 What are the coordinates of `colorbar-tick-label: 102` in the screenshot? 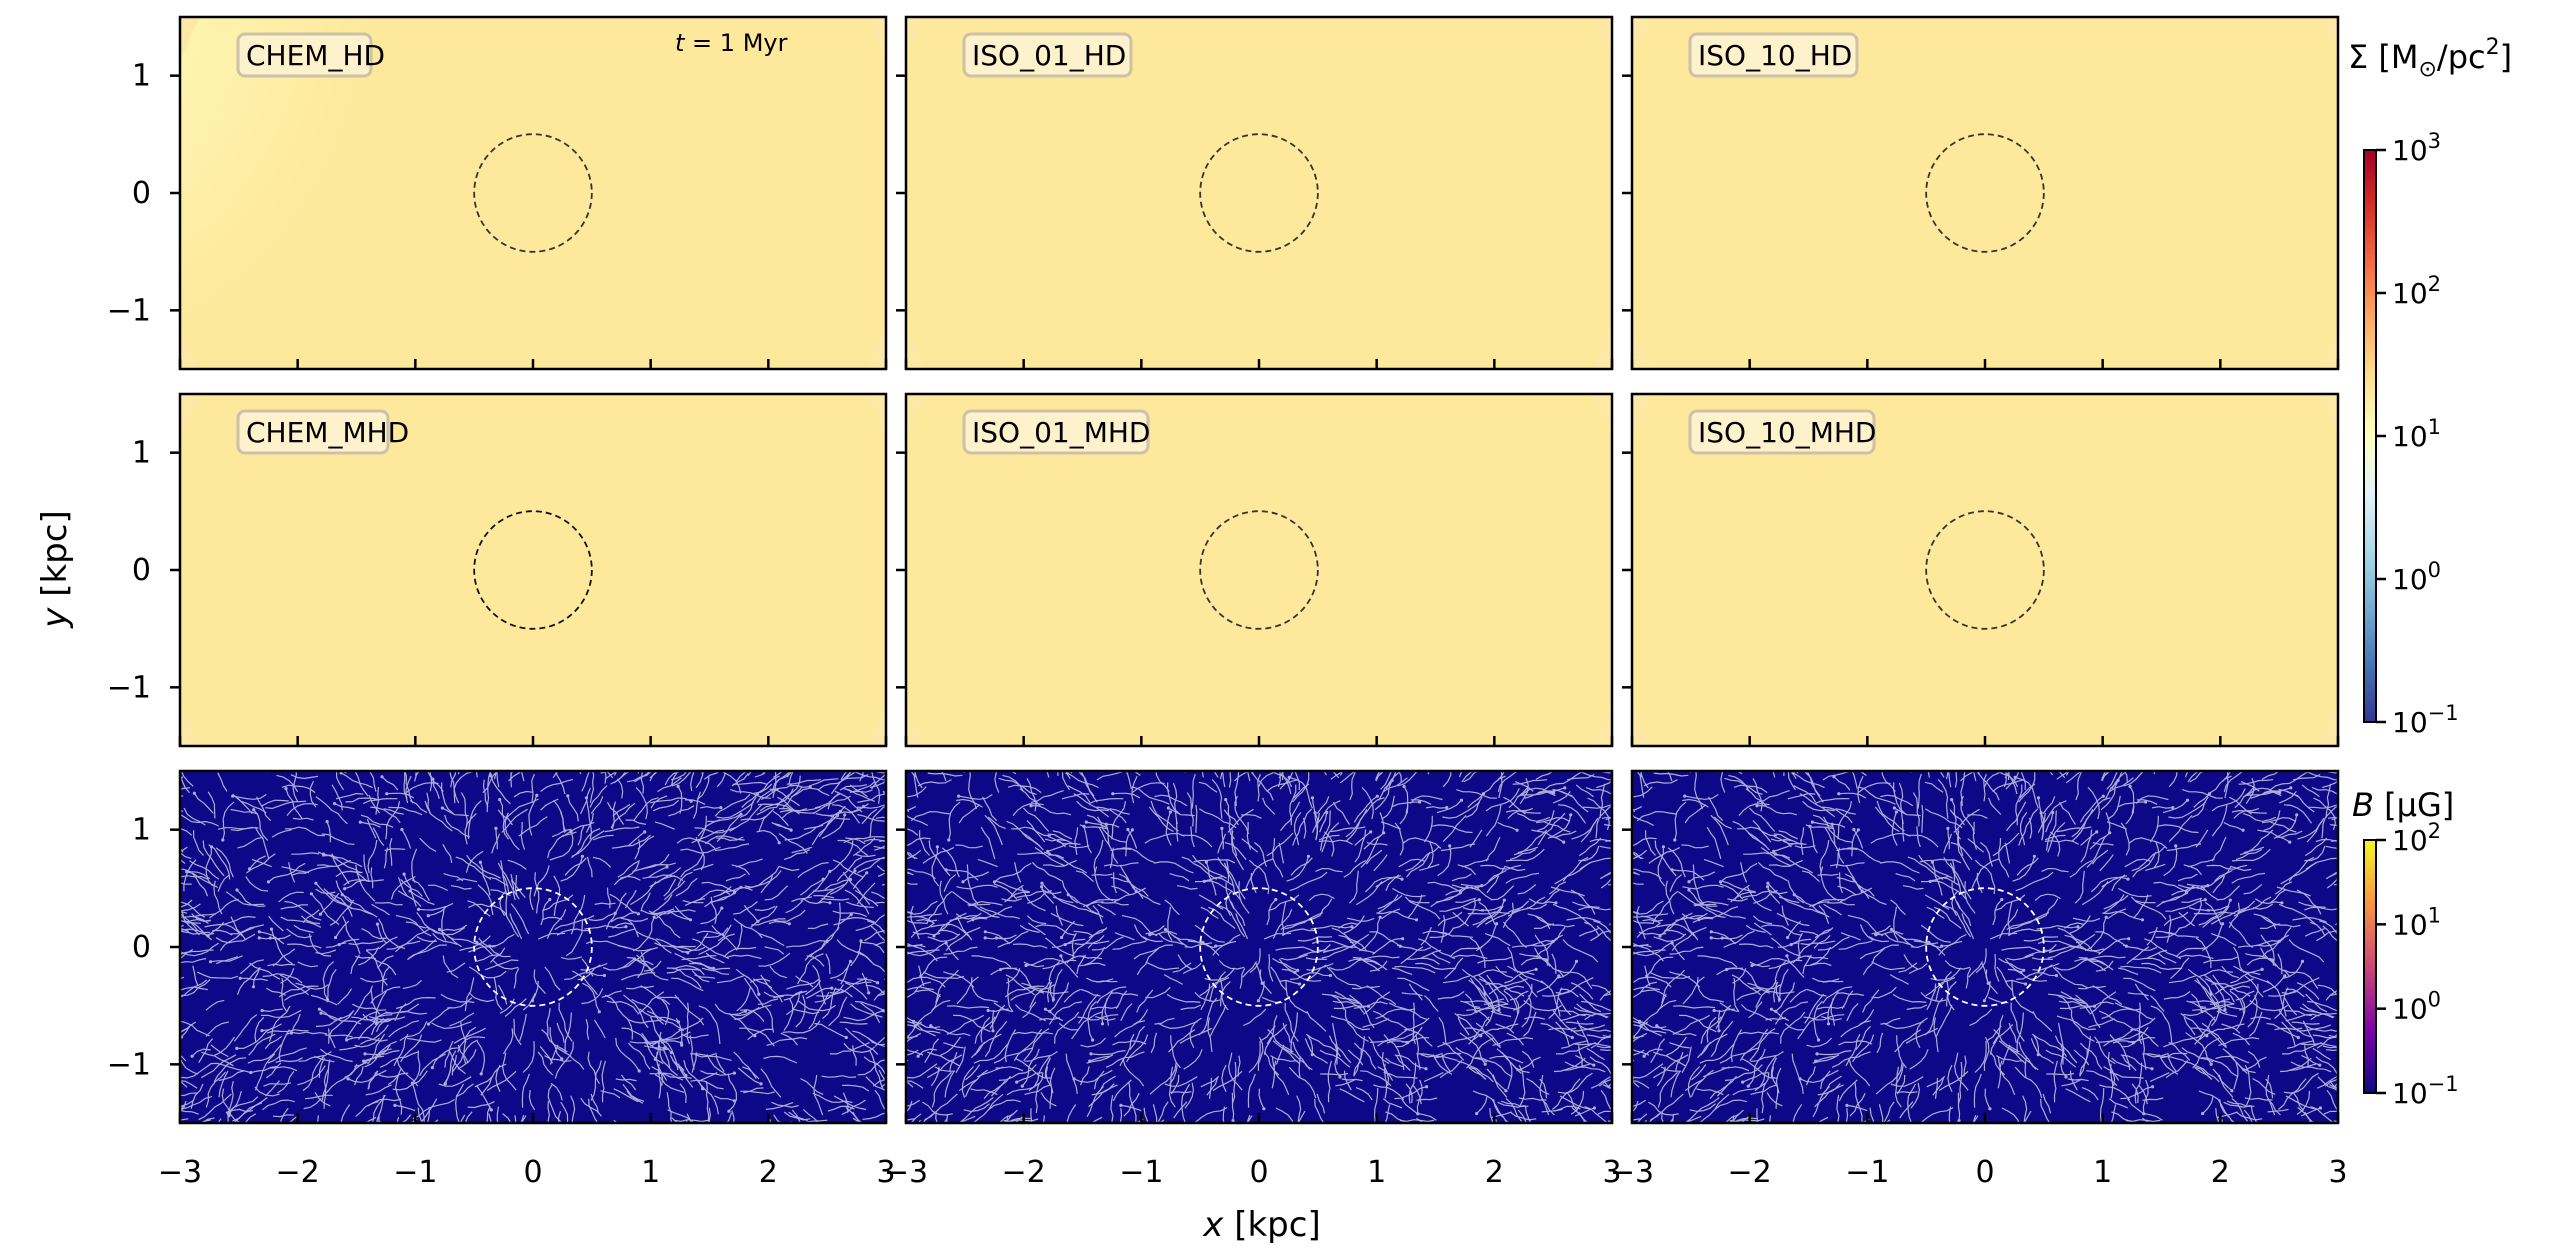 It's located at (2416, 291).